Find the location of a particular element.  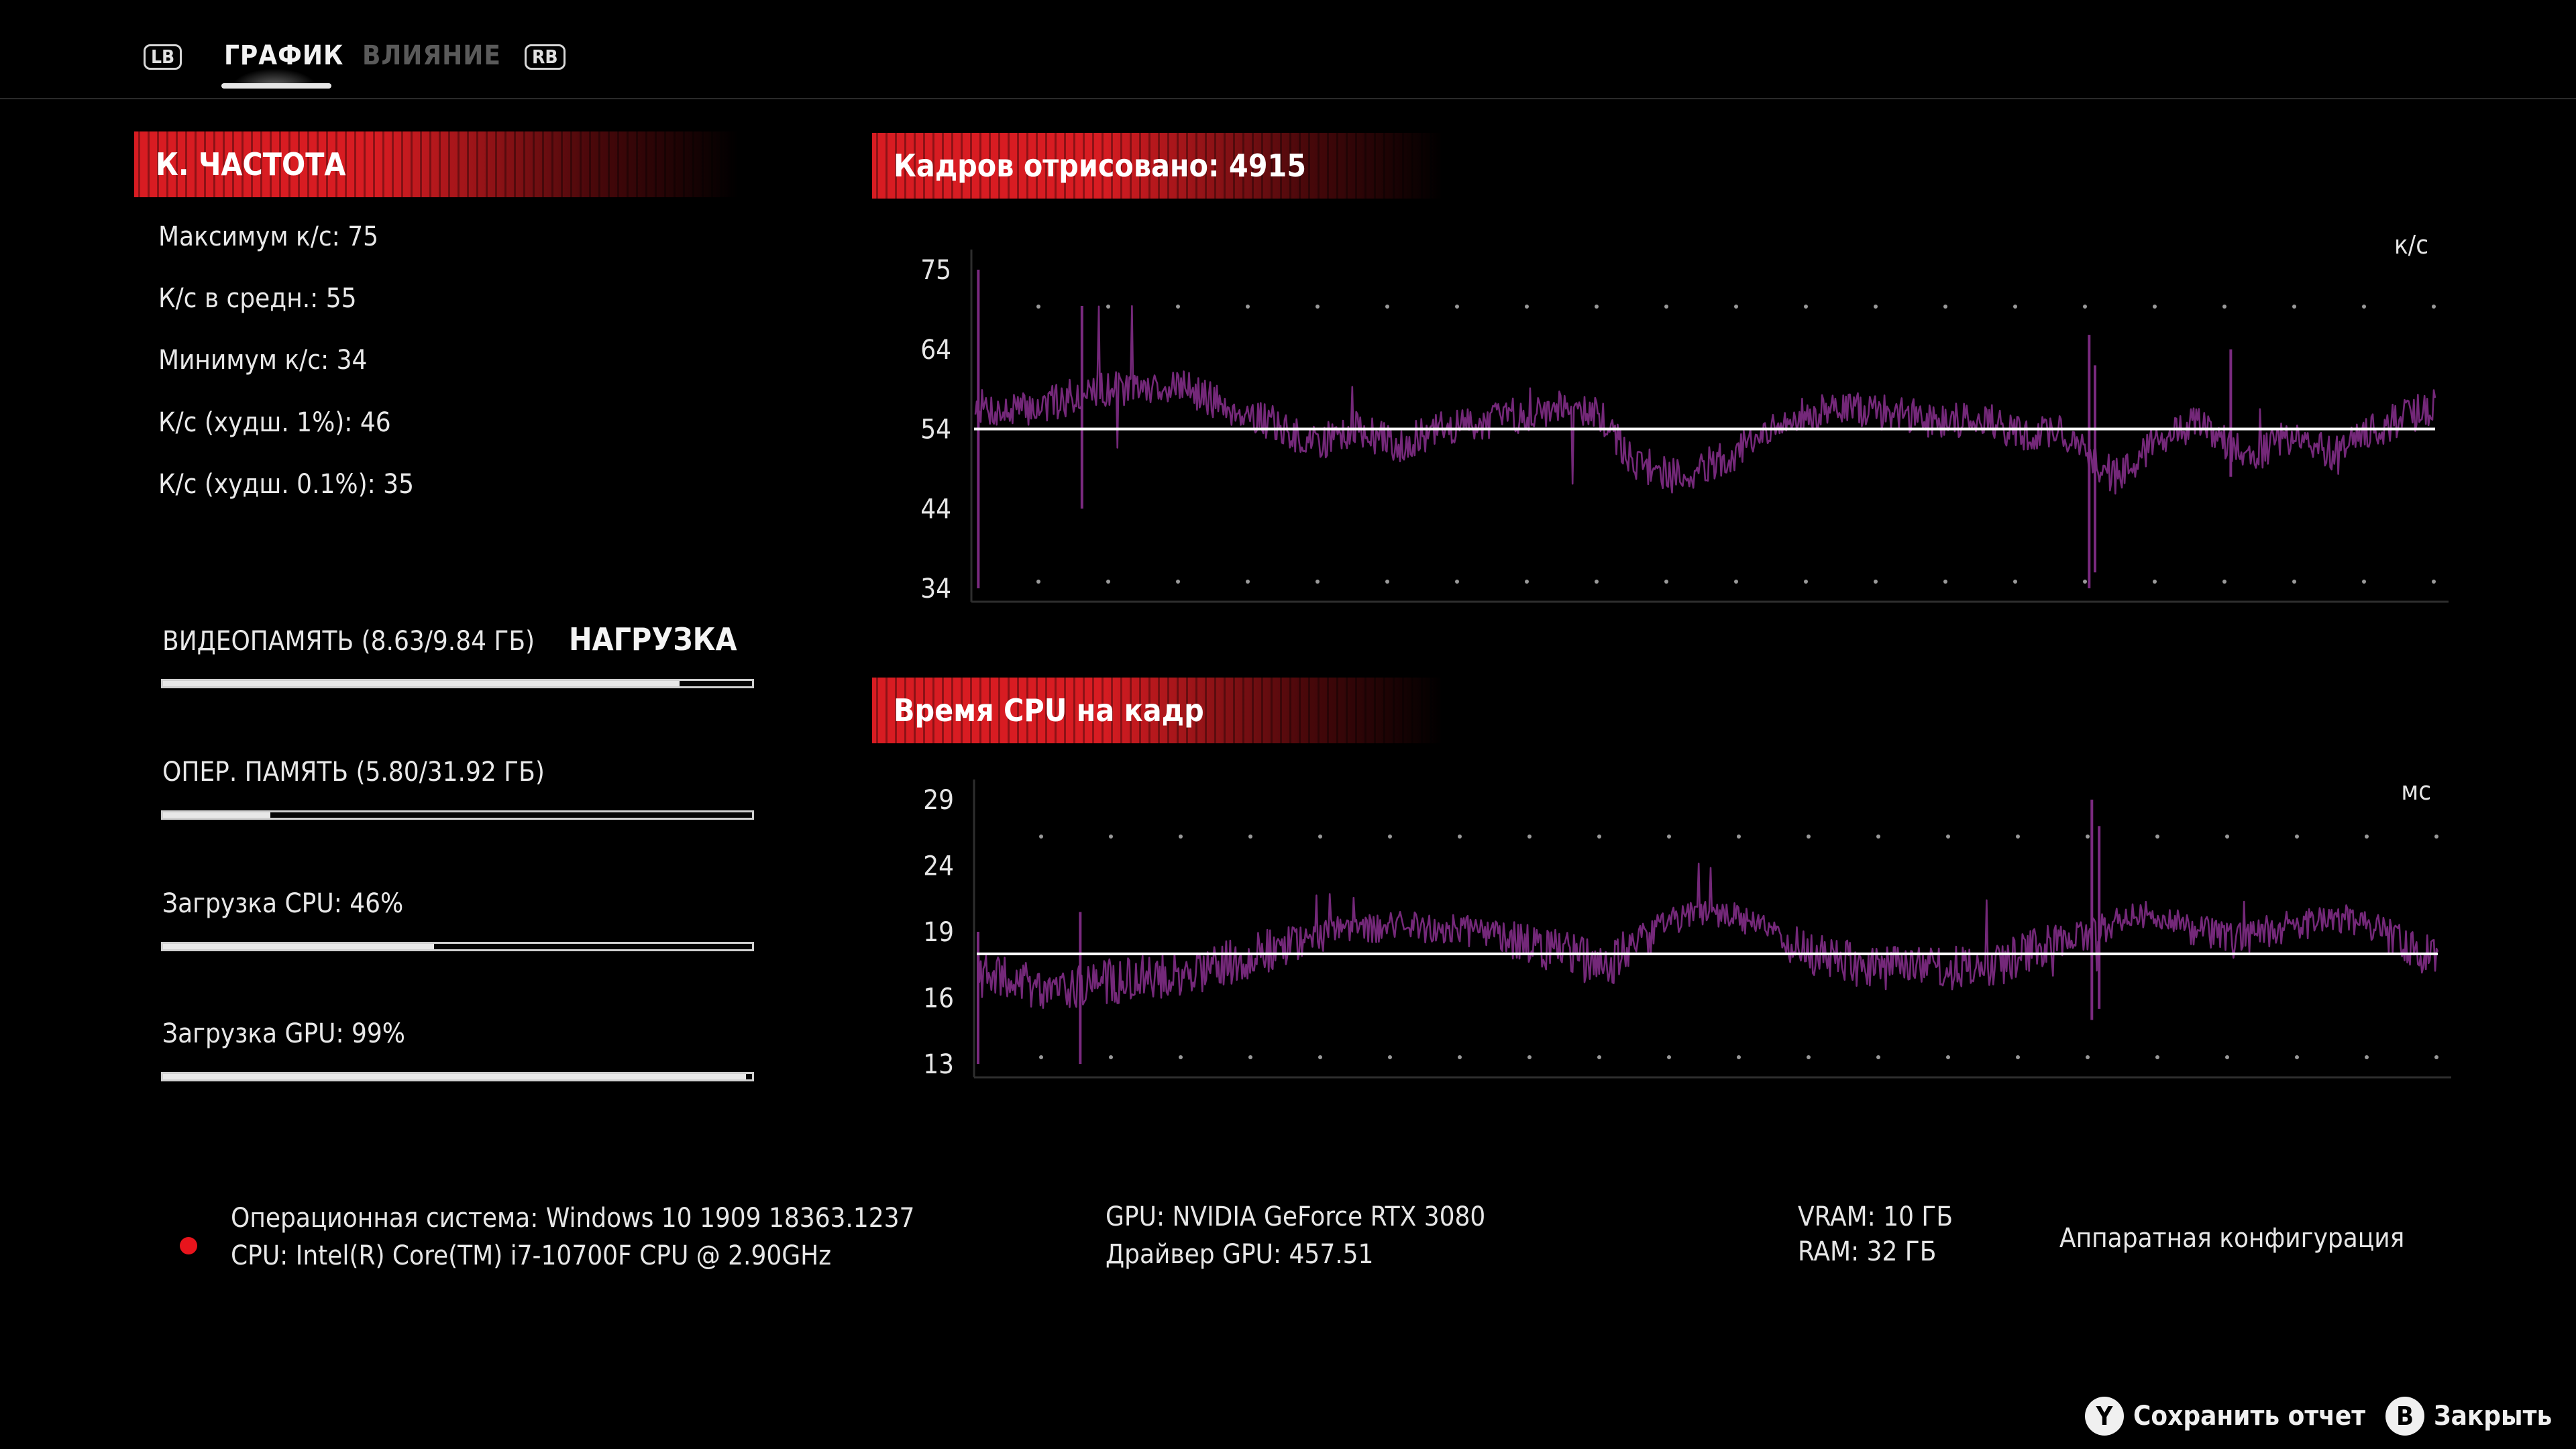

gpu-load-bar-fill is located at coordinates (455, 1076).